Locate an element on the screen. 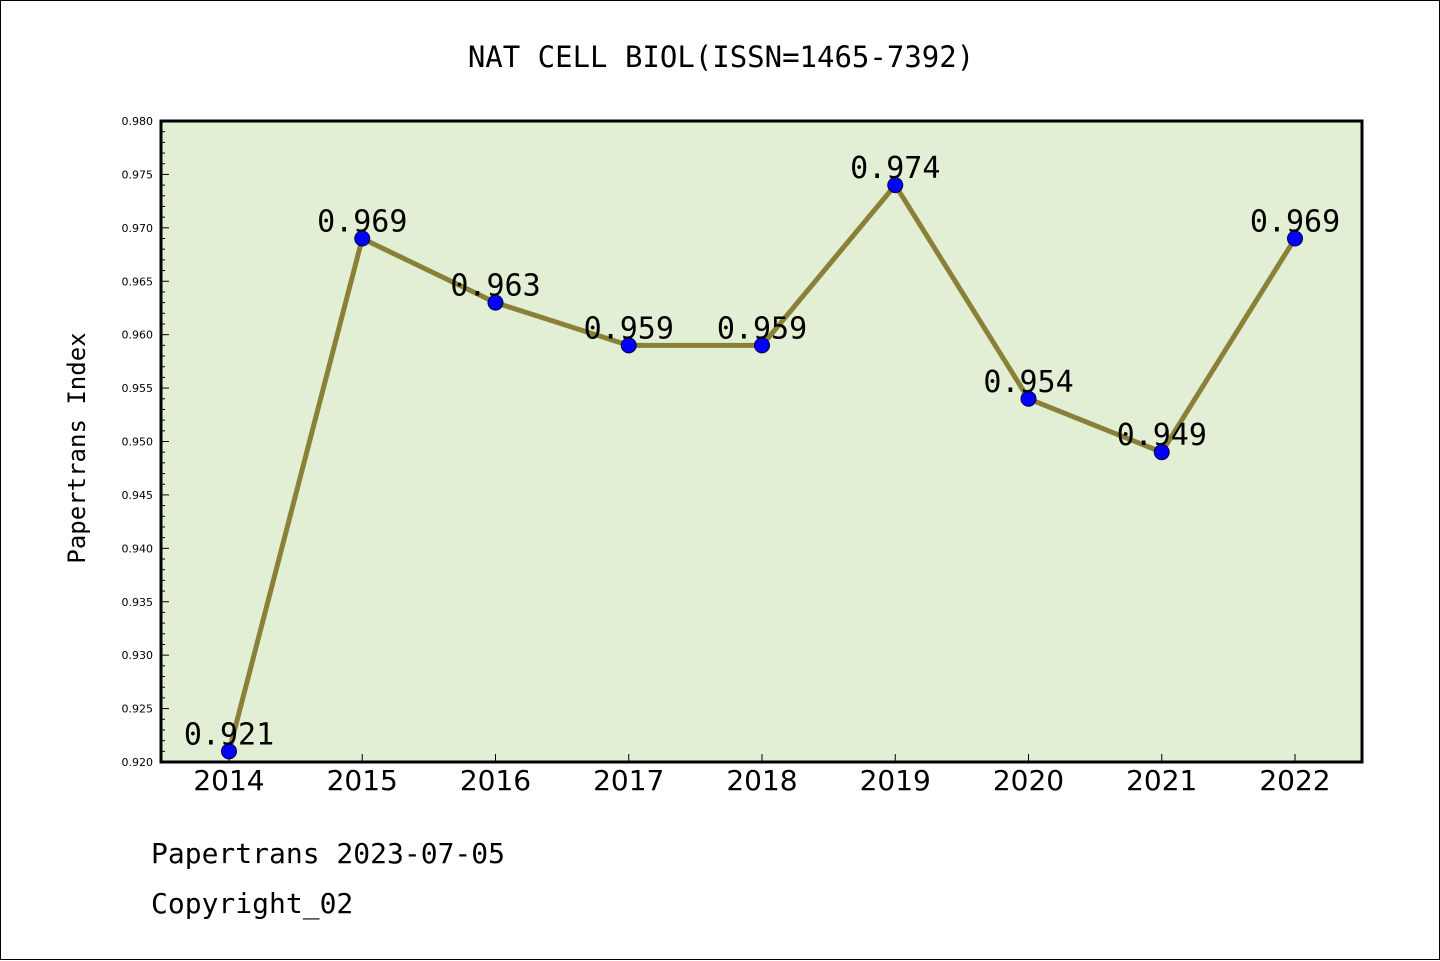  x-tick-label: 2020 is located at coordinates (1028, 780).